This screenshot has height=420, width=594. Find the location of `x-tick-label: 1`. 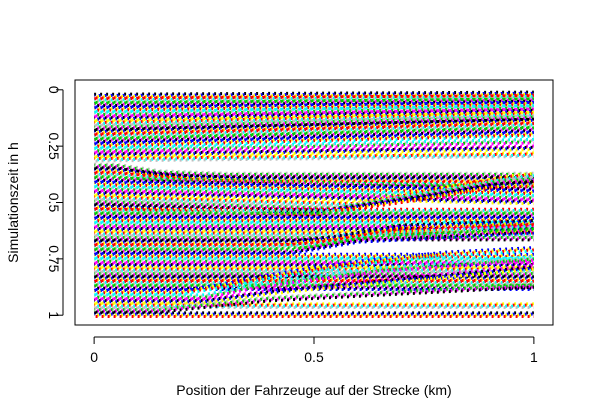

x-tick-label: 1 is located at coordinates (534, 357).